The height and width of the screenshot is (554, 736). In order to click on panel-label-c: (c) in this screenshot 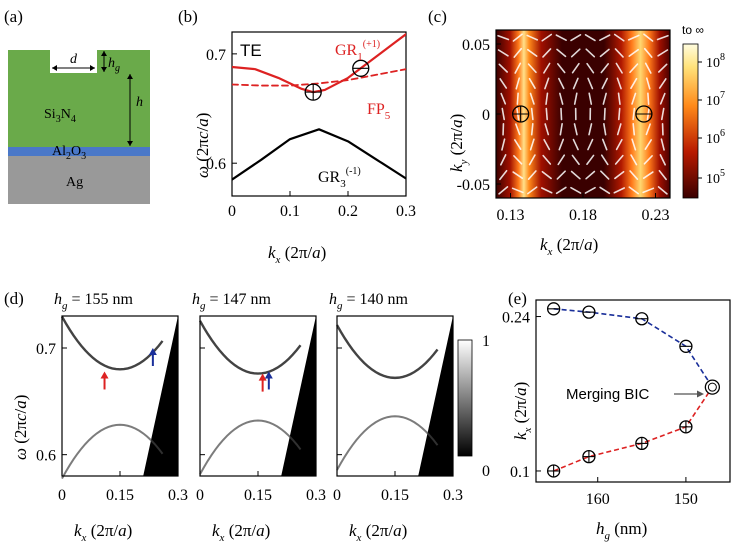, I will do `click(437, 16)`.